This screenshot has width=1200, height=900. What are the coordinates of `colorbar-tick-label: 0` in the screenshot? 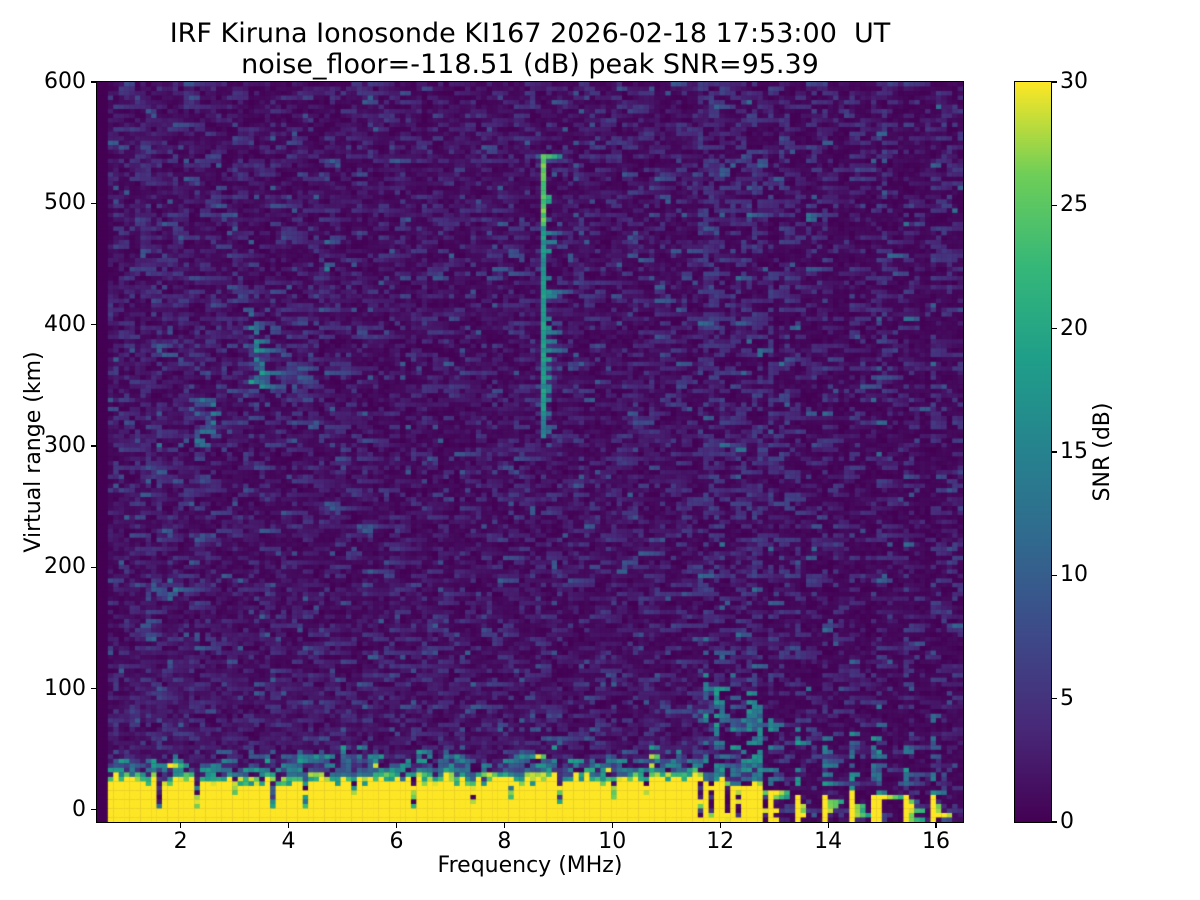 It's located at (1067, 821).